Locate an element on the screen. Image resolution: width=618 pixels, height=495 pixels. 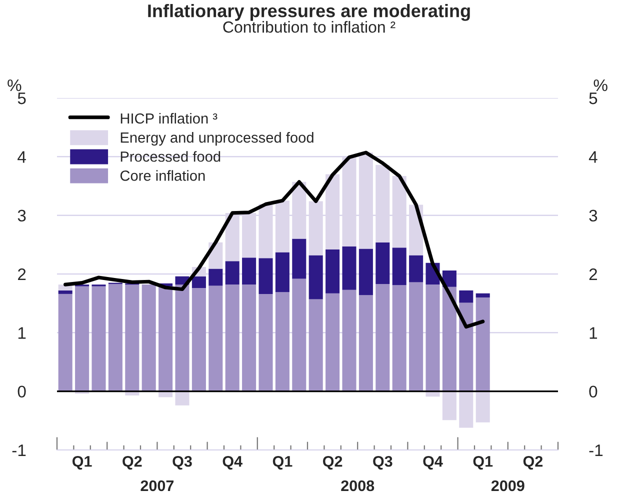
y2-tick-label: -1 is located at coordinates (596, 450).